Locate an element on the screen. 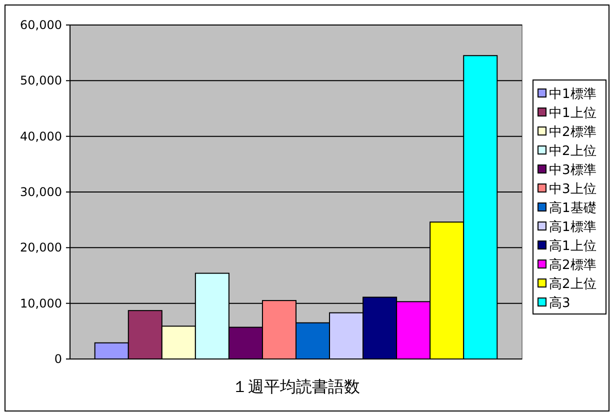 The image size is (615, 416). legend-label: 中3標準 is located at coordinates (572, 170).